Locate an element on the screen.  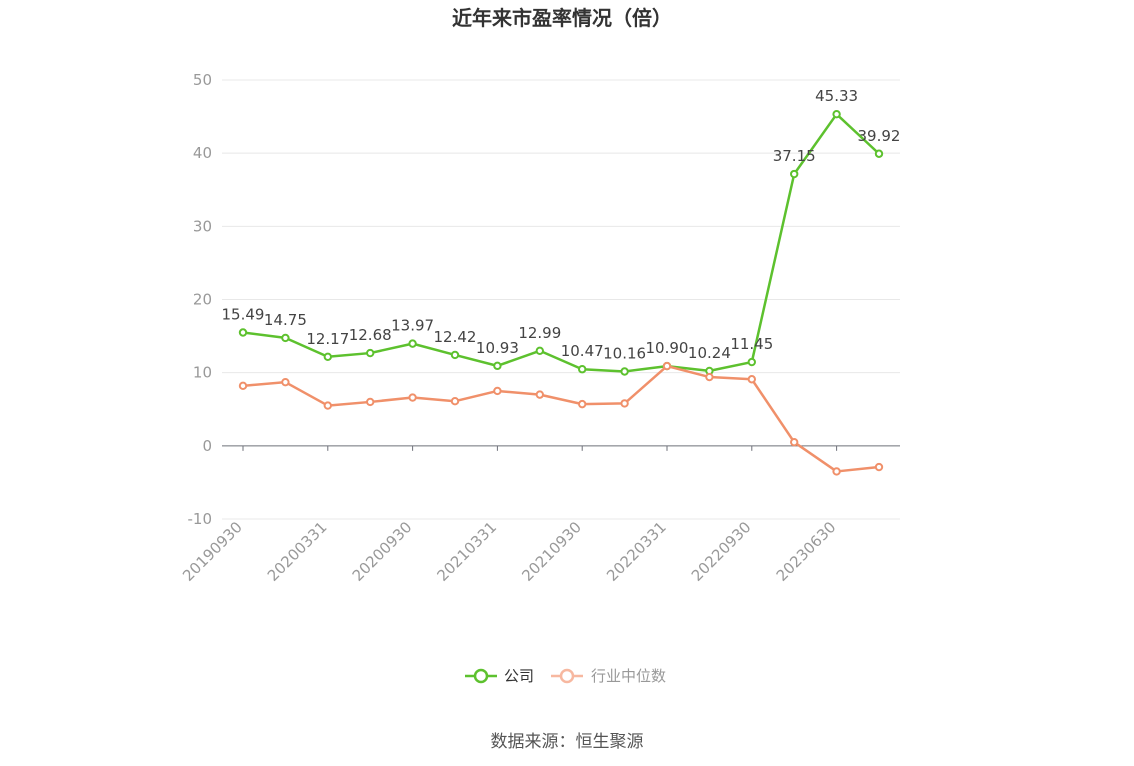
data-label: 15.49 is located at coordinates (243, 314).